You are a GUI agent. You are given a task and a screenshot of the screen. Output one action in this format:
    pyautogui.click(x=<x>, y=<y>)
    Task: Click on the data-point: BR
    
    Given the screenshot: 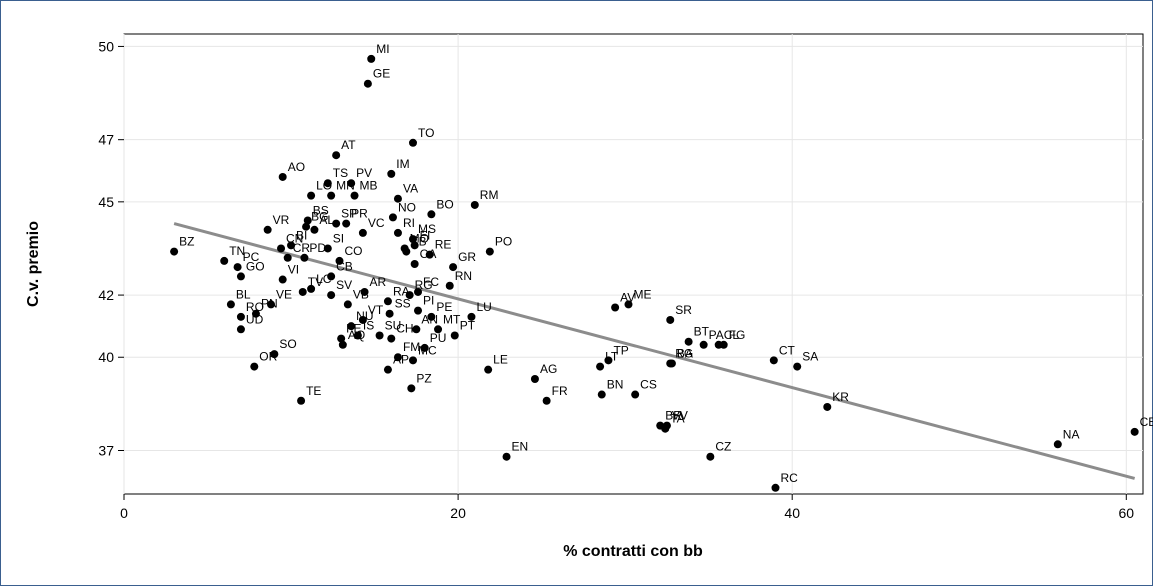 What is the action you would take?
    pyautogui.click(x=669, y=419)
    